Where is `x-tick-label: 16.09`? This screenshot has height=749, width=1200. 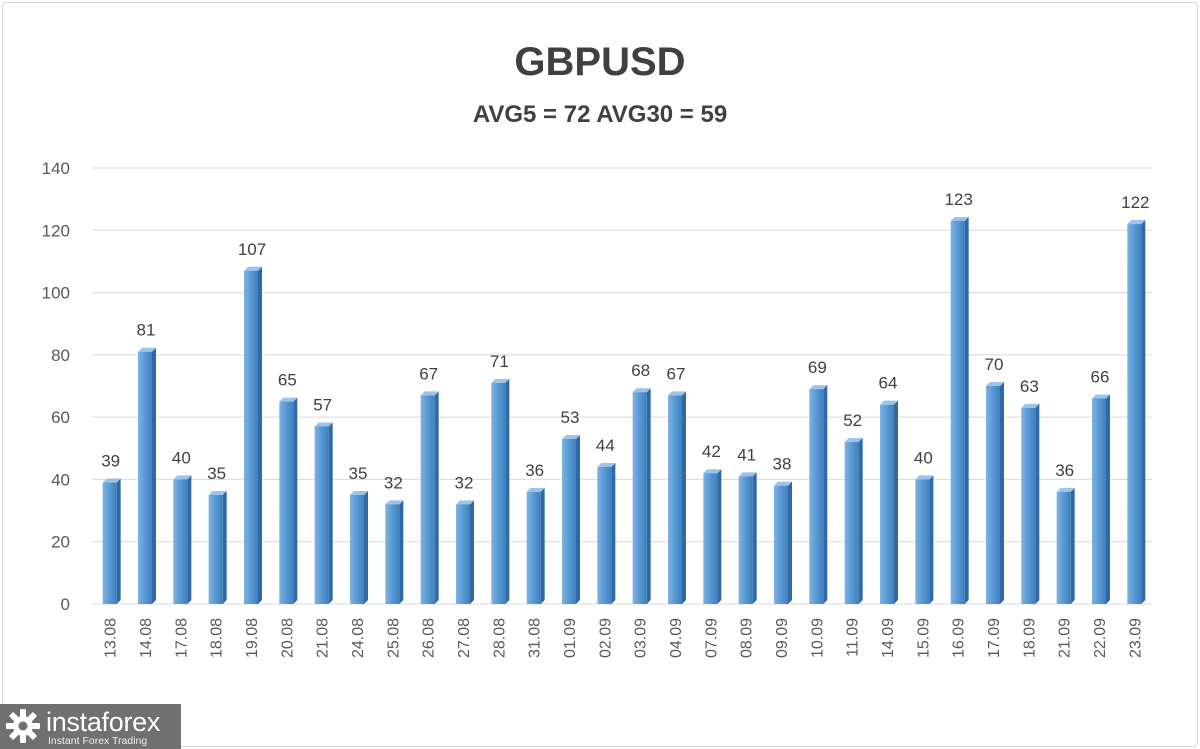
x-tick-label: 16.09 is located at coordinates (959, 638).